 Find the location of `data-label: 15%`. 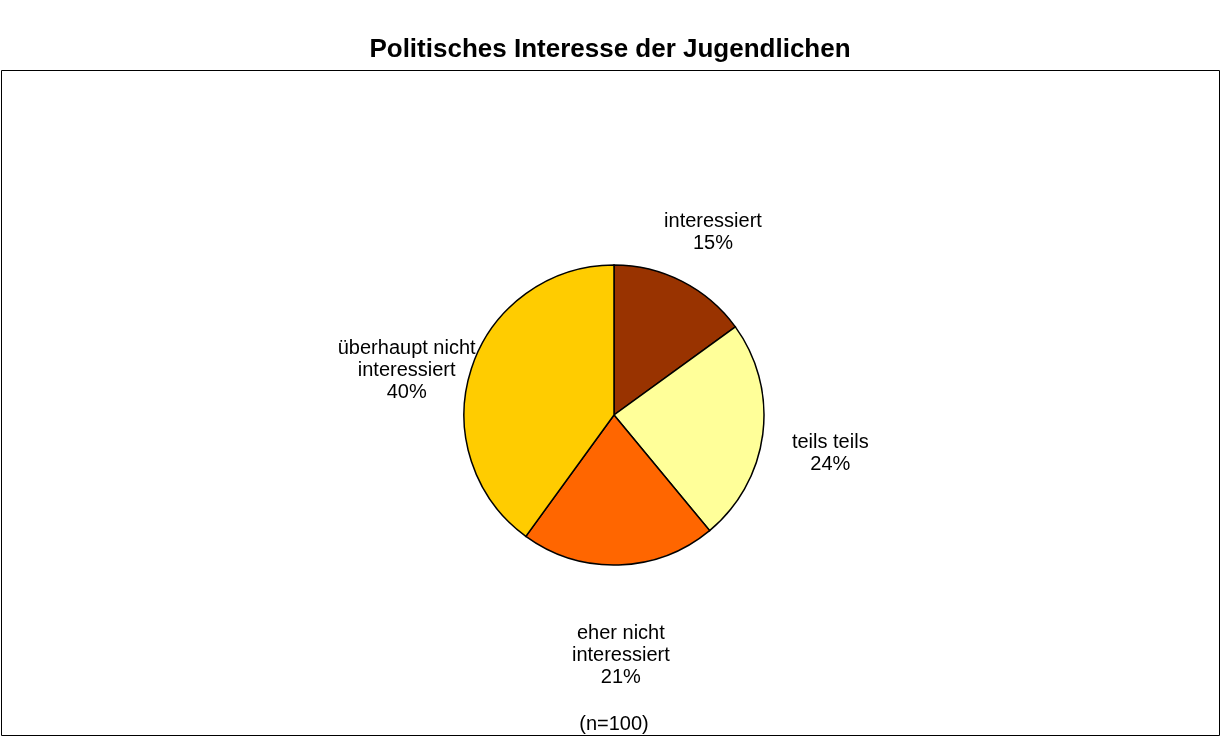

data-label: 15% is located at coordinates (713, 241).